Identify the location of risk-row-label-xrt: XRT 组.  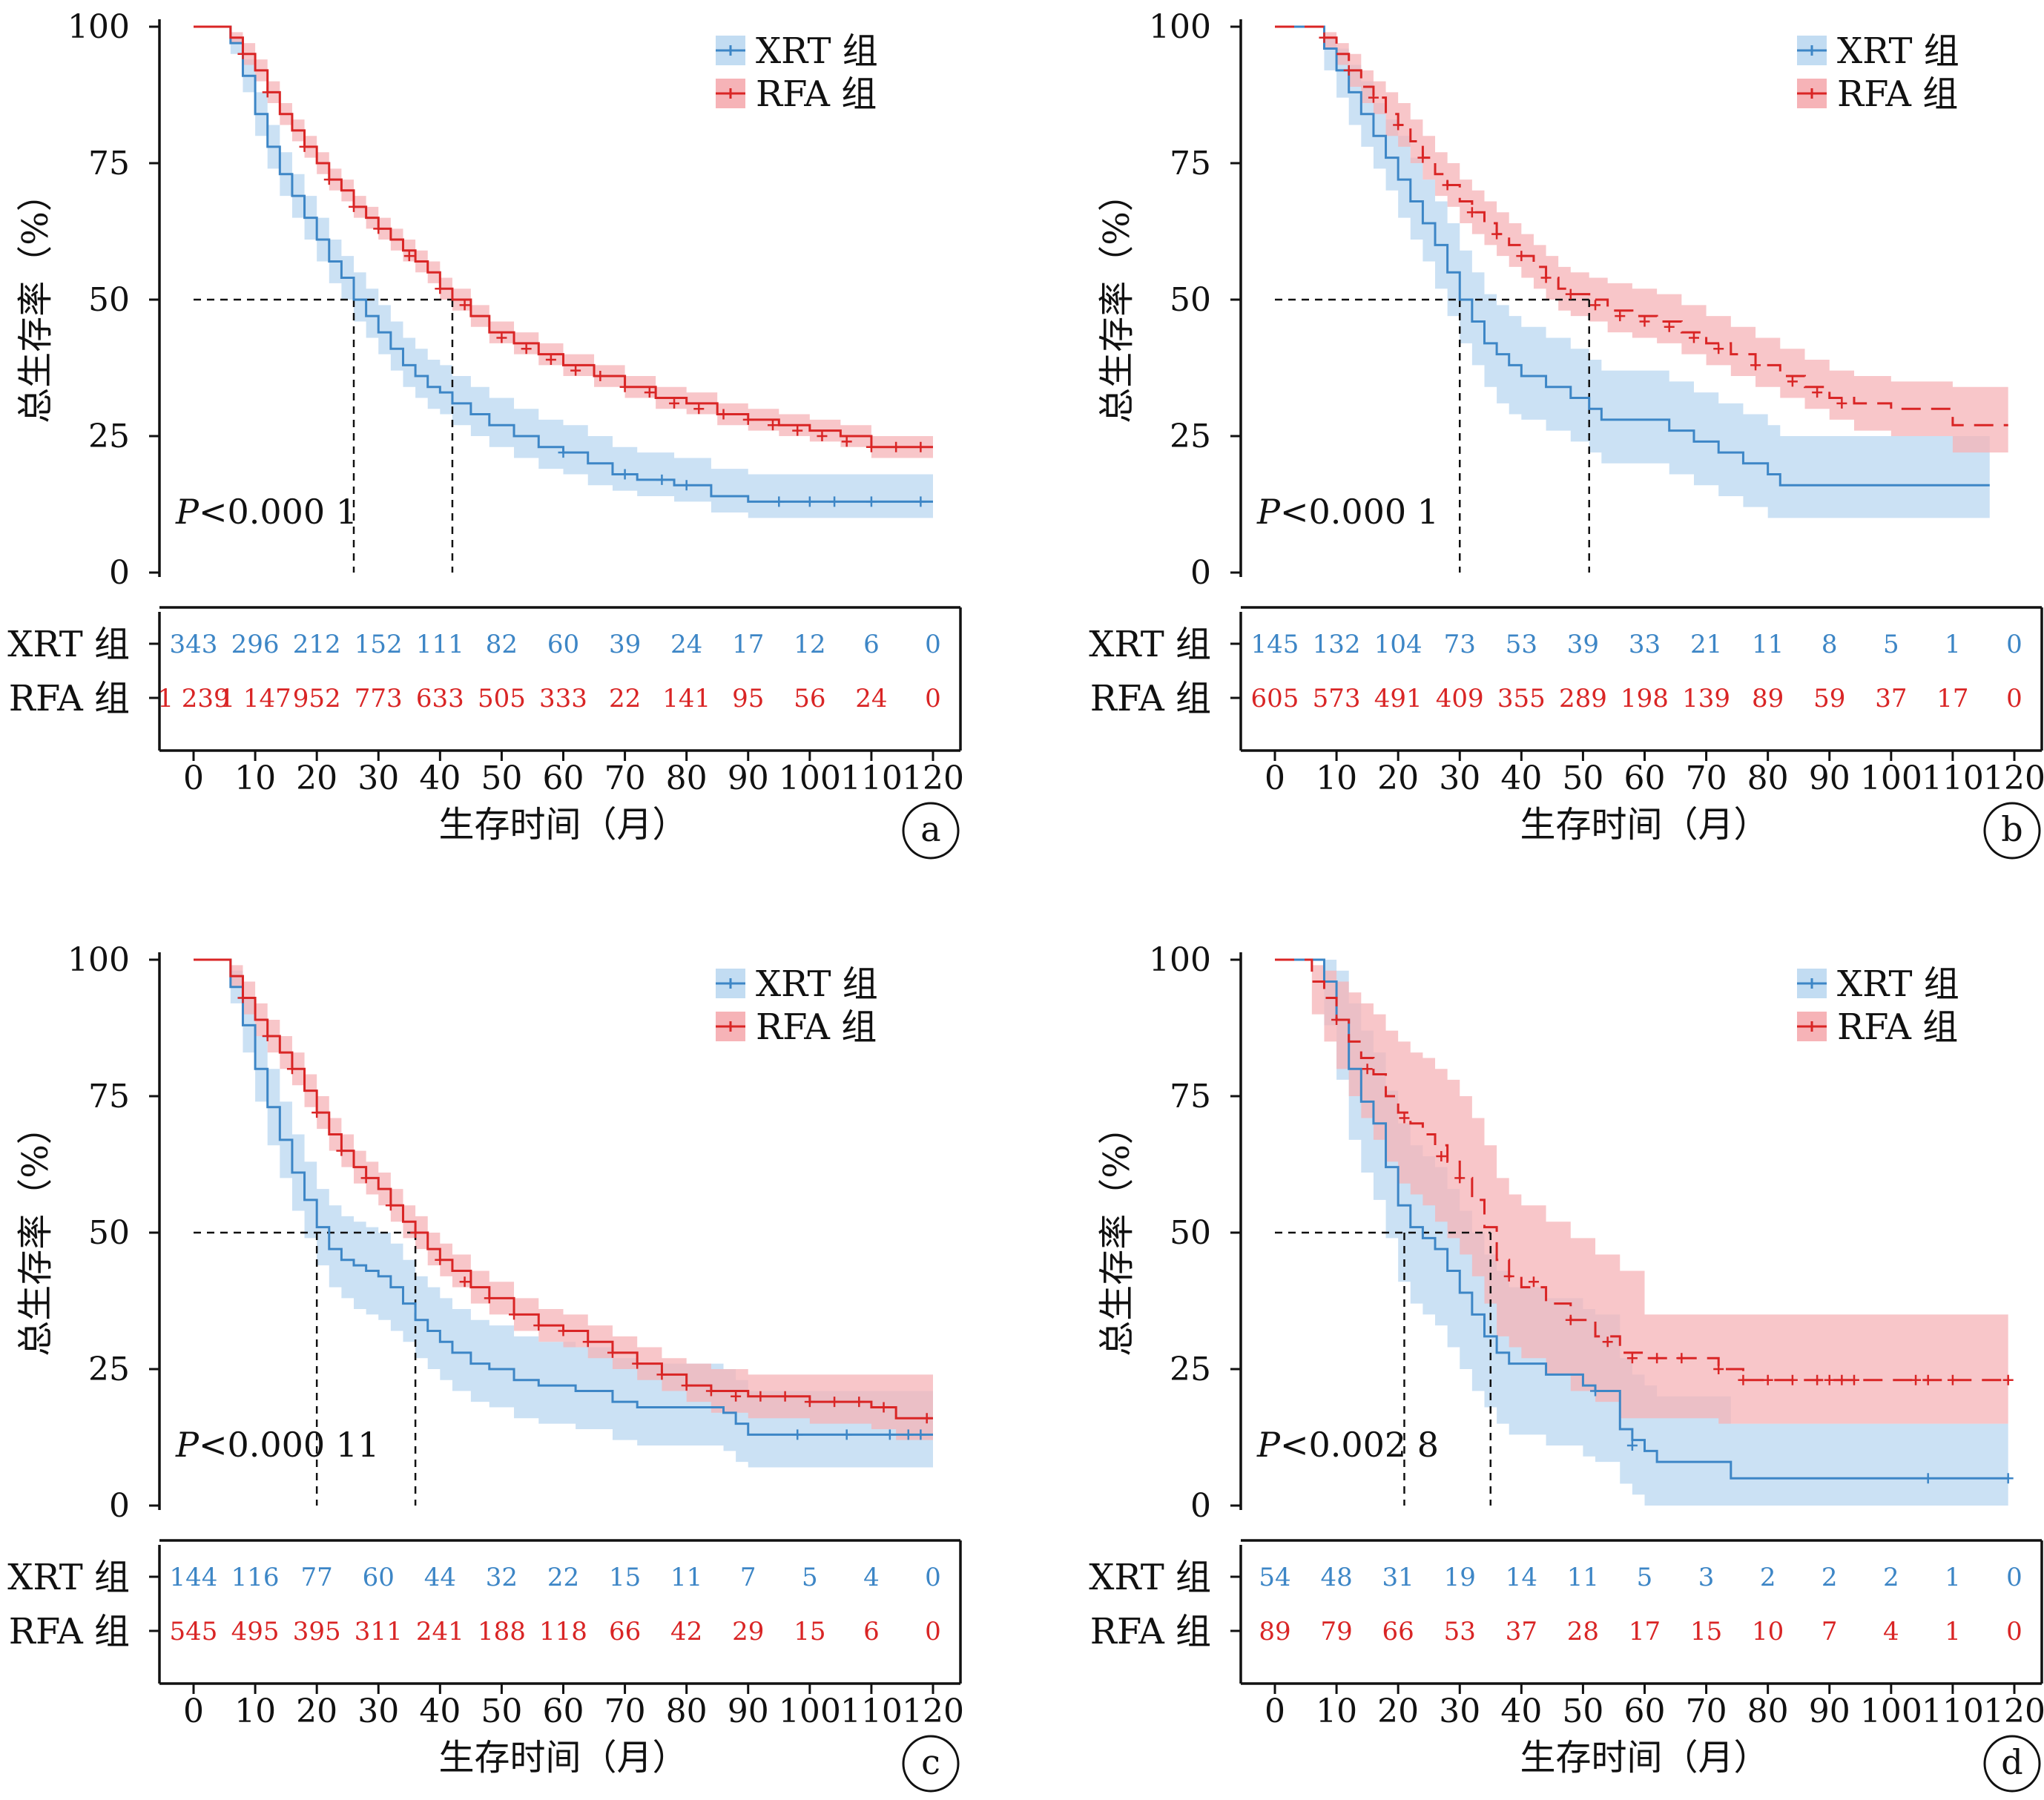
(1150, 644).